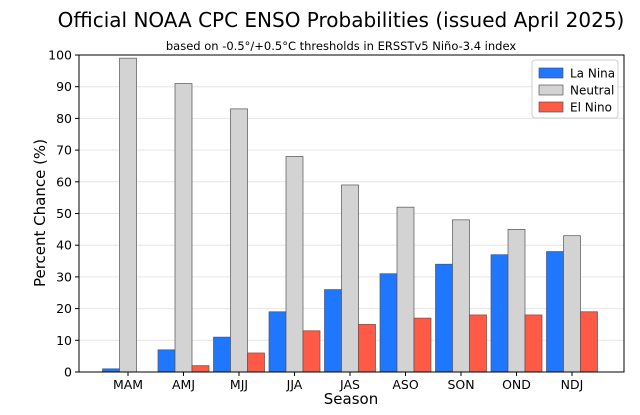 Image resolution: width=640 pixels, height=415 pixels. I want to click on y-tick-label: 80, so click(64, 118).